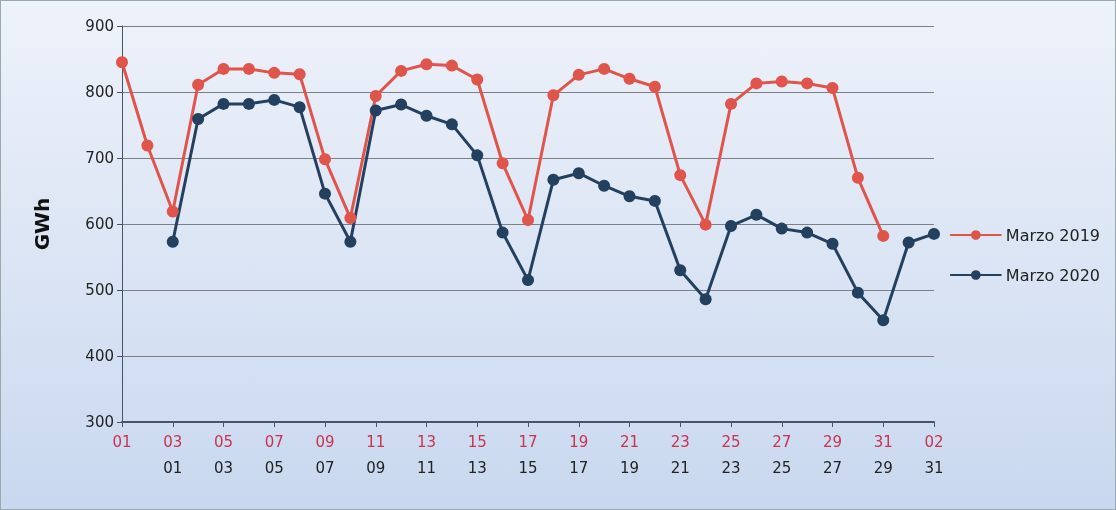 This screenshot has width=1116, height=510. Describe the element at coordinates (274, 441) in the screenshot. I see `x-tick-label: 07` at that location.